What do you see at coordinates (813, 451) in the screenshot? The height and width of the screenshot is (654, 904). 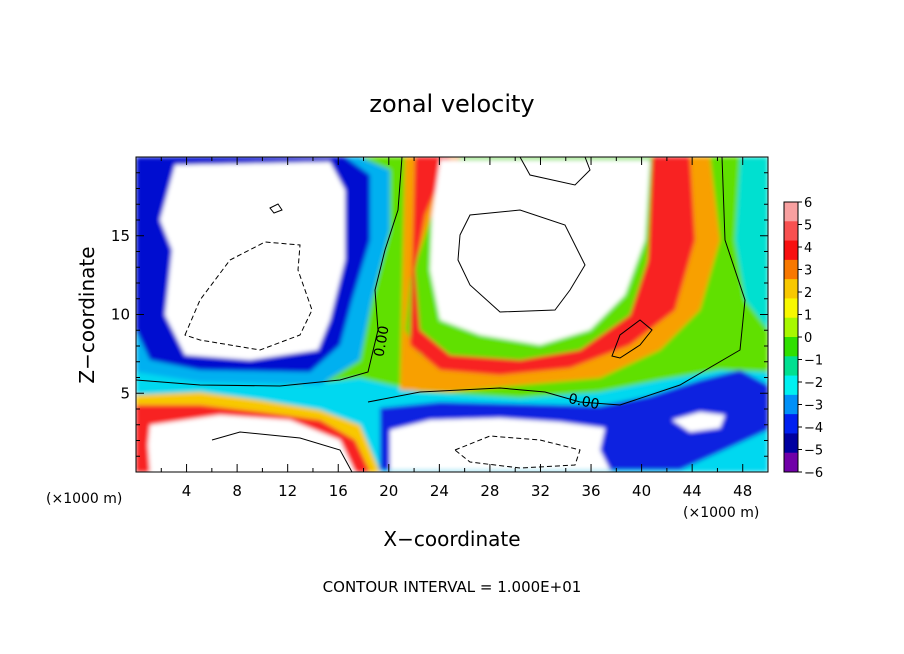 I see `colorbar-tick-label: −5` at bounding box center [813, 451].